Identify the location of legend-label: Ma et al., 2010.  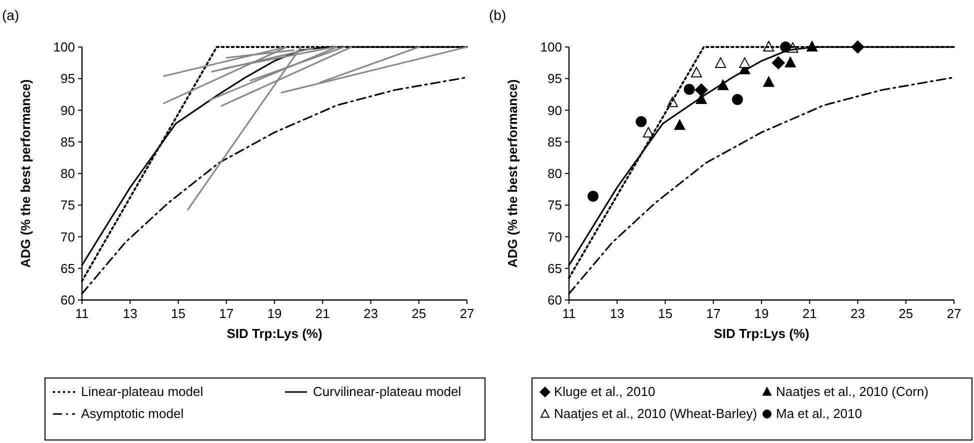
(819, 413).